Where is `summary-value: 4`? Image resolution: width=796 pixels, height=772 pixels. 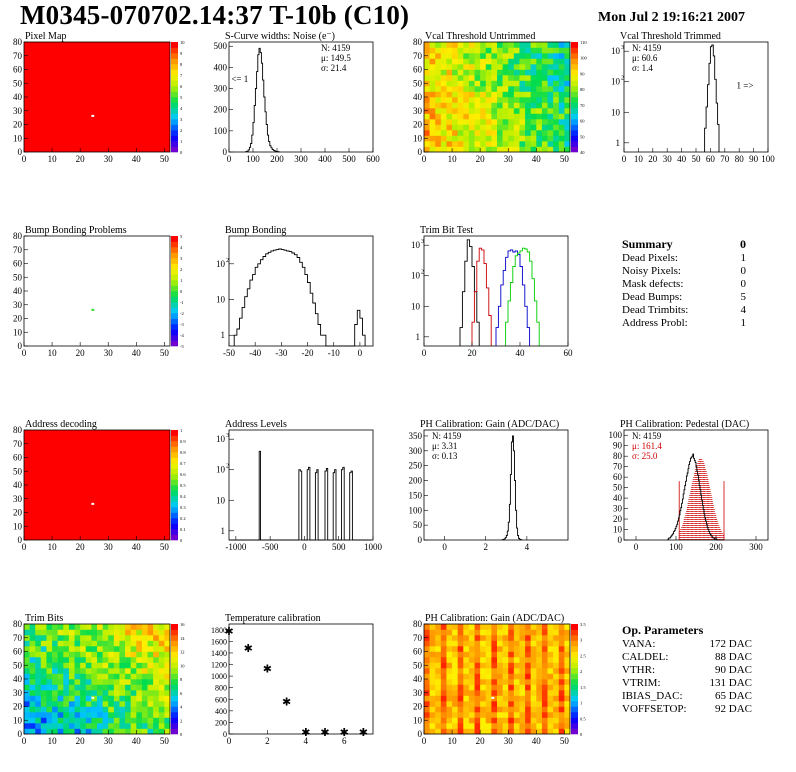 summary-value: 4 is located at coordinates (743, 310).